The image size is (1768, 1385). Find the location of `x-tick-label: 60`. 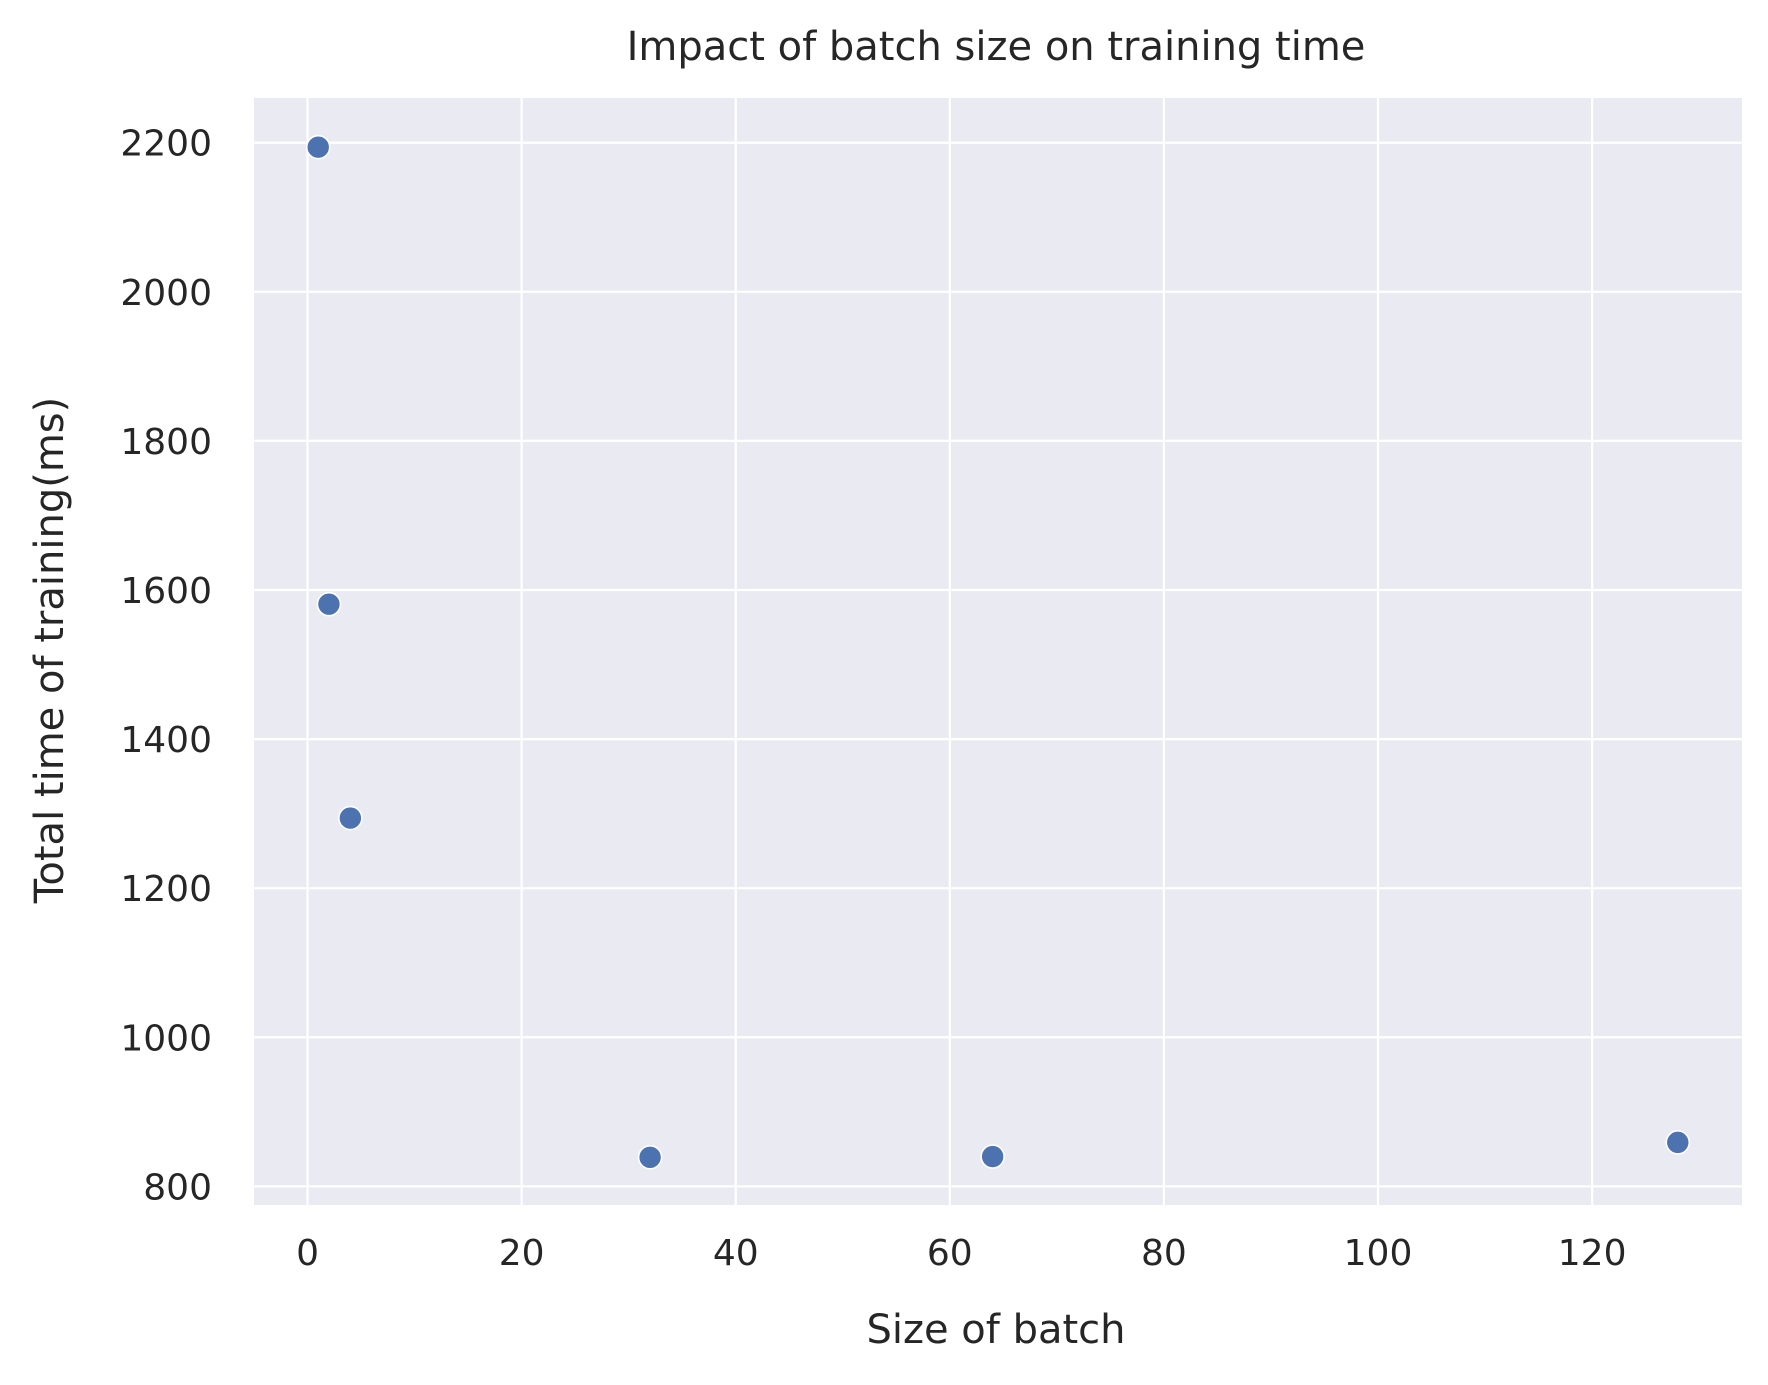

x-tick-label: 60 is located at coordinates (950, 1253).